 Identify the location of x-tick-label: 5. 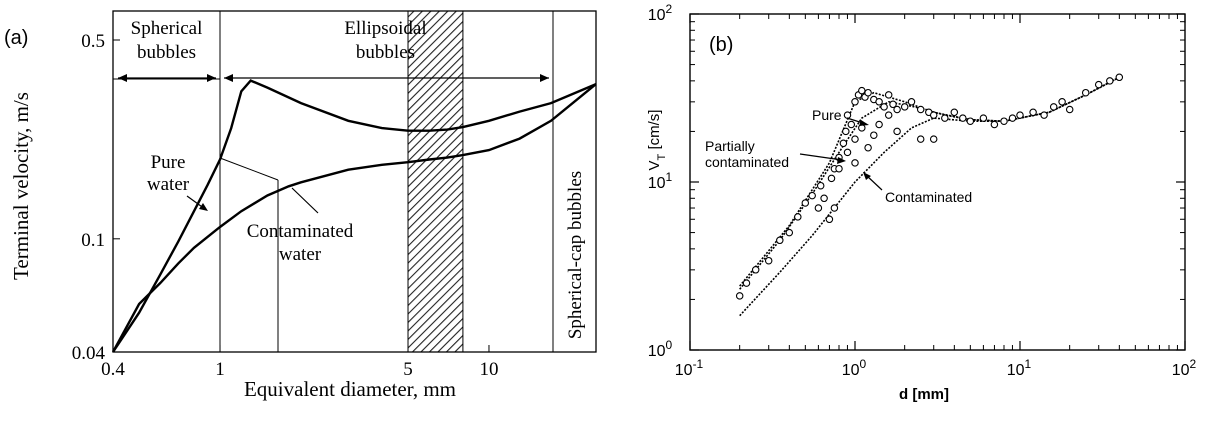
(408, 369).